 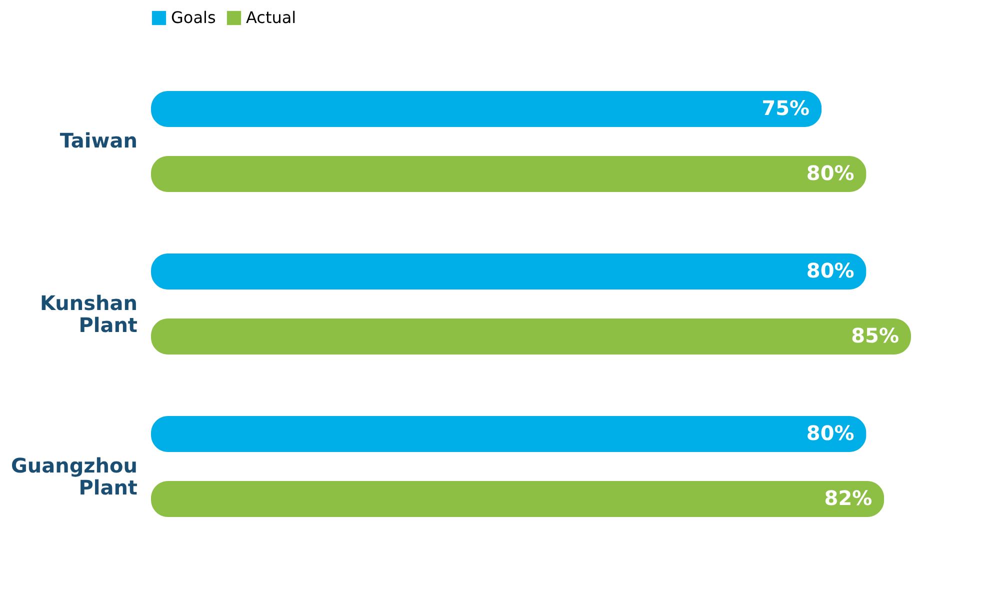 What do you see at coordinates (89, 314) in the screenshot?
I see `y-tick-label: Kunshan Plant` at bounding box center [89, 314].